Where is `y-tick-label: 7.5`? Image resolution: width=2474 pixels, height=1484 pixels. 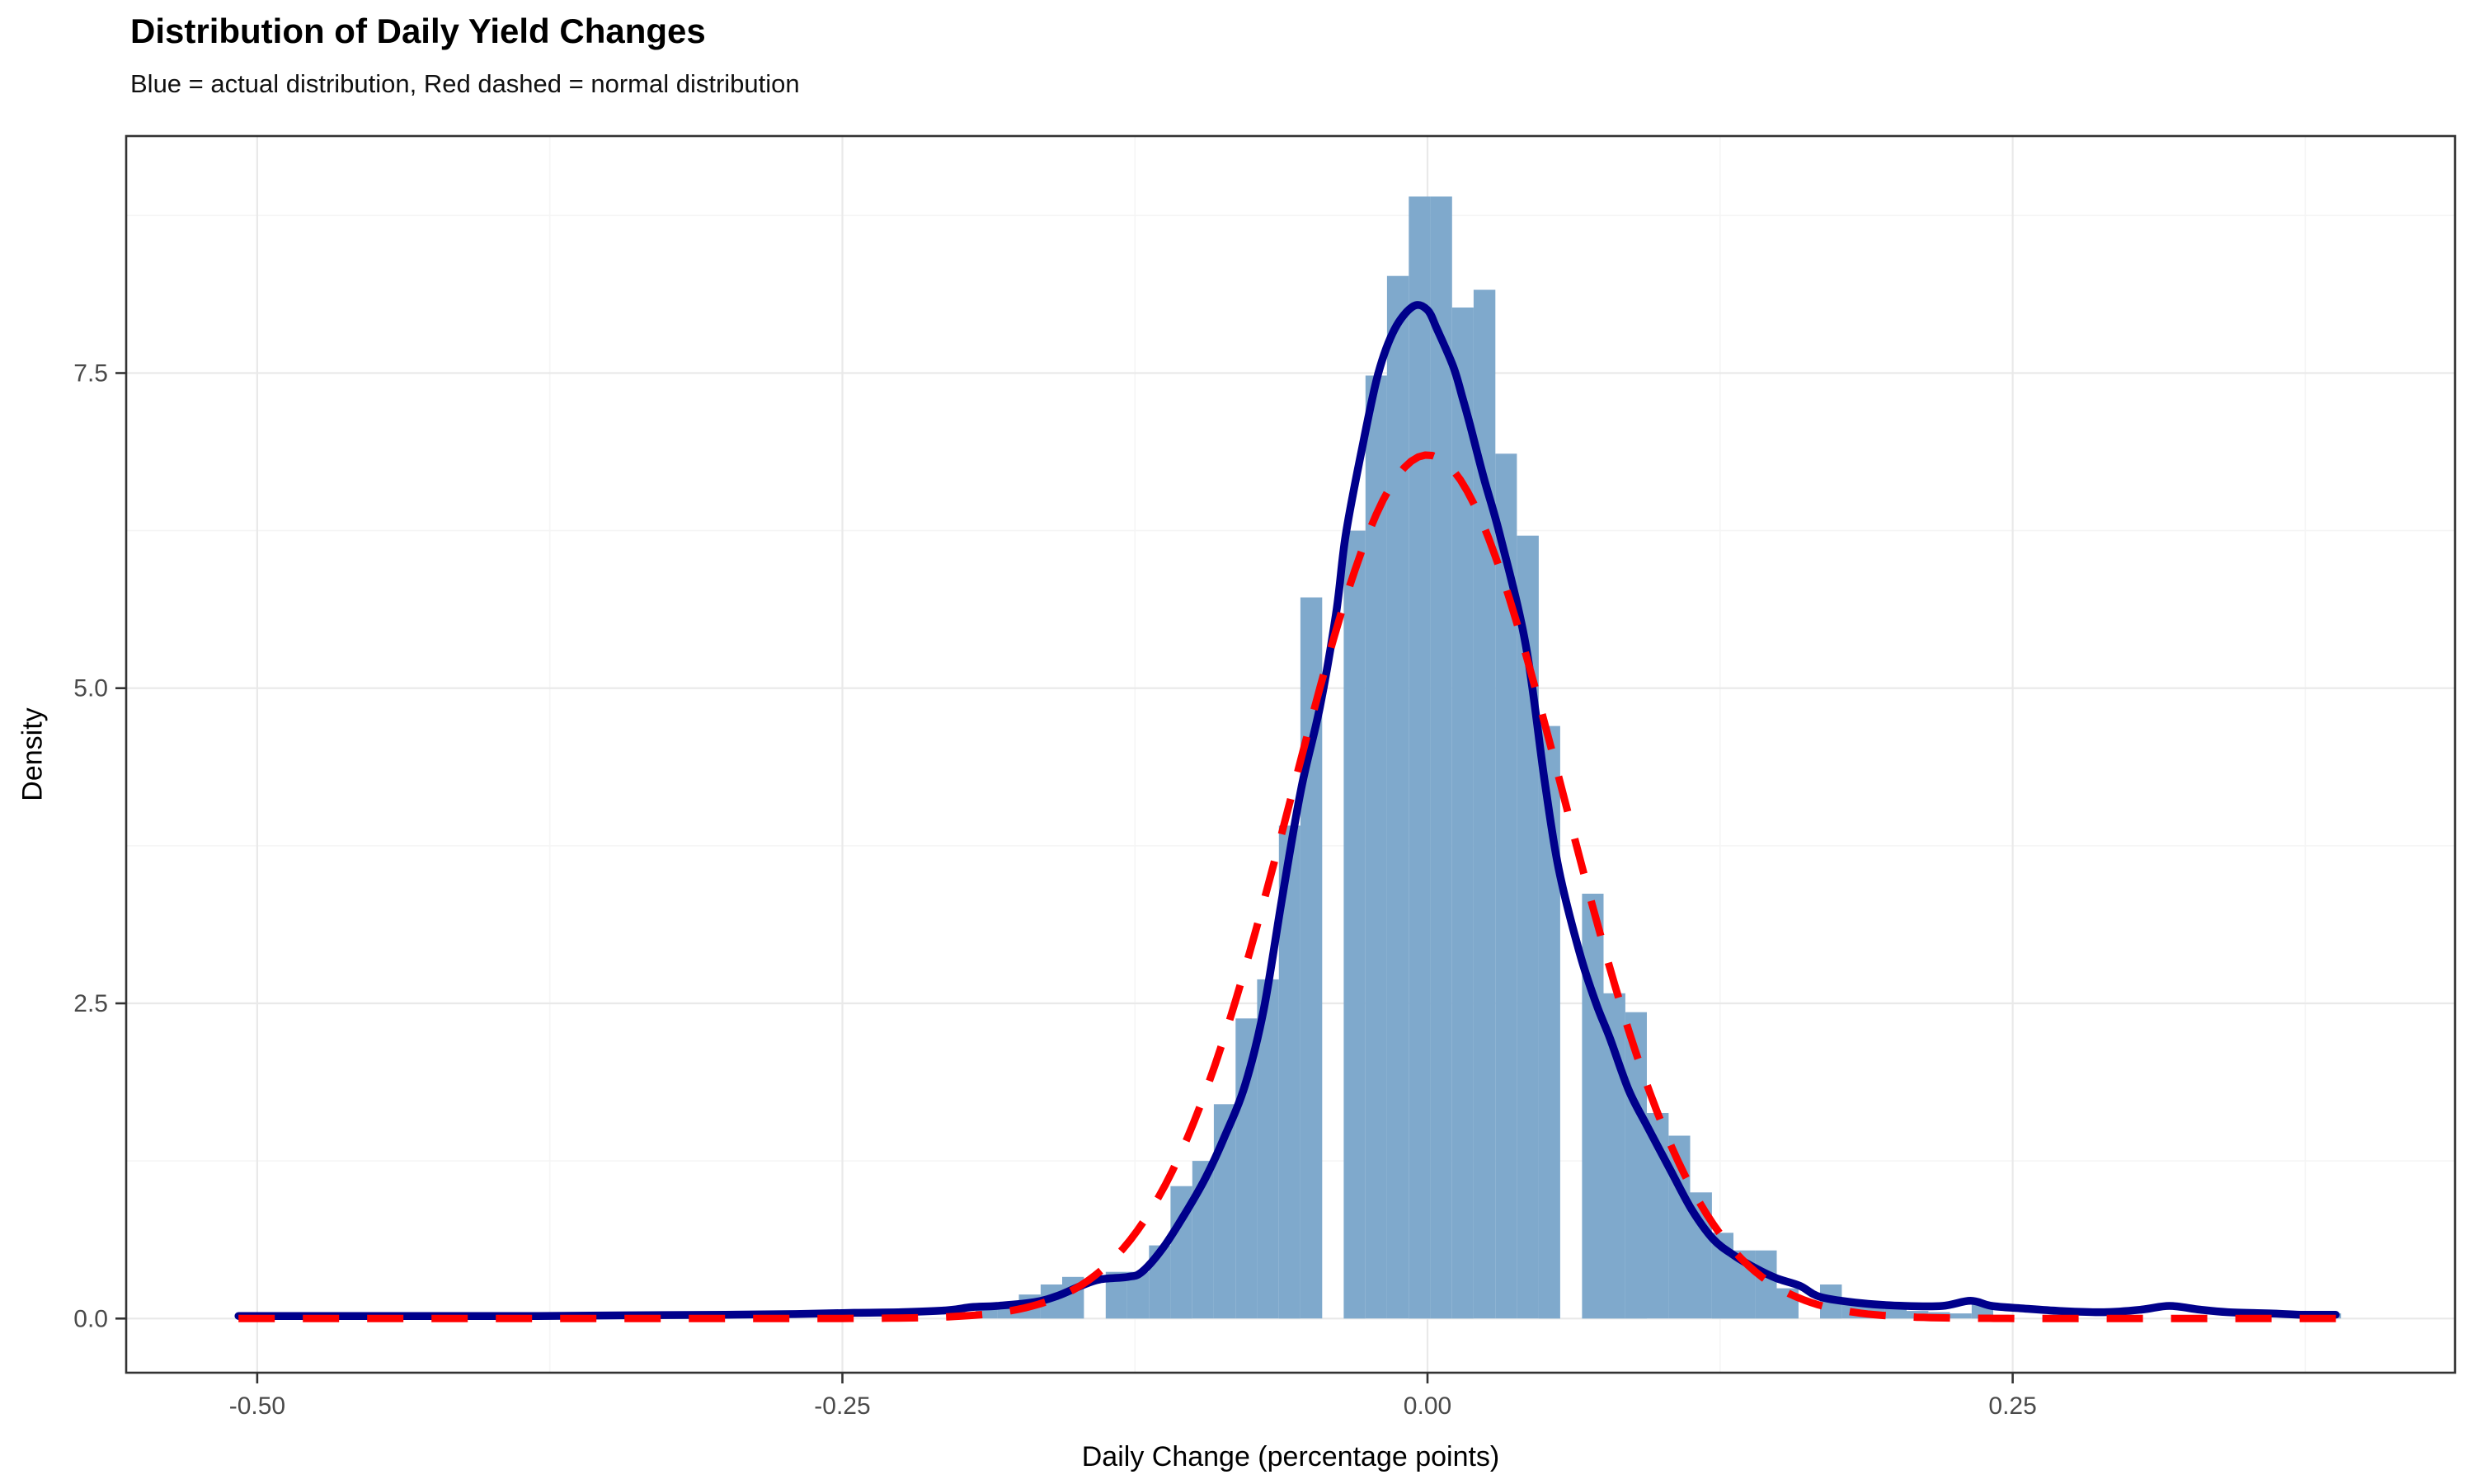 y-tick-label: 7.5 is located at coordinates (90, 373).